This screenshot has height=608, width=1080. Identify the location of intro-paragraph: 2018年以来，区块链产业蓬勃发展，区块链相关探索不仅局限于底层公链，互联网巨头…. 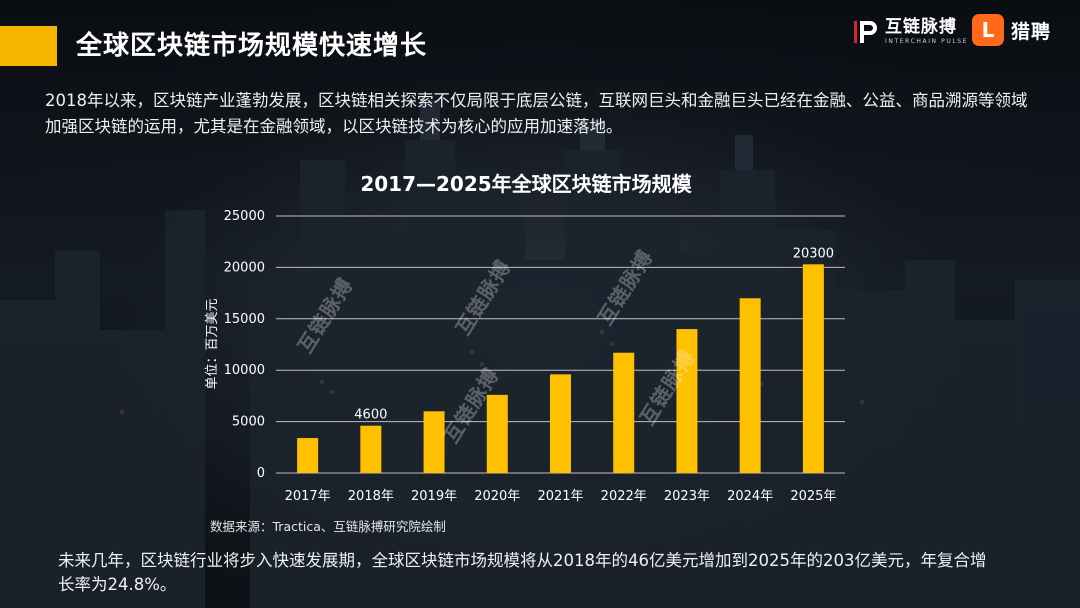
(536, 113).